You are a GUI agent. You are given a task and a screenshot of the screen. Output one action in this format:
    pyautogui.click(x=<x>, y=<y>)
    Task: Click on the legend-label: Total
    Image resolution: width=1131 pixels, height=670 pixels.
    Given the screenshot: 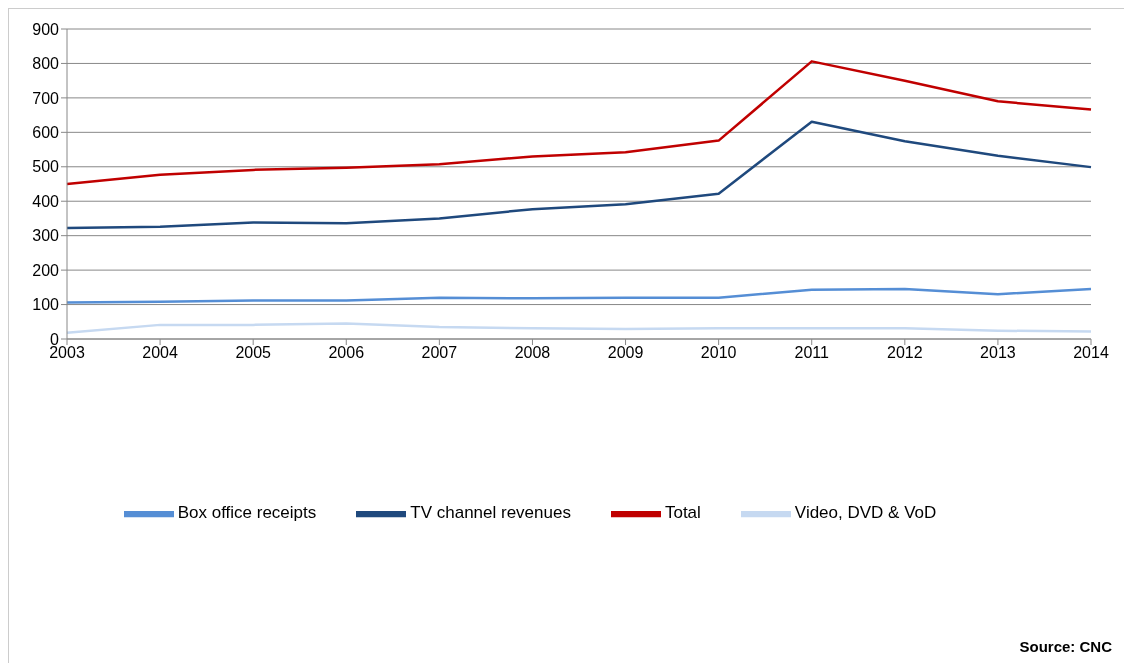 What is the action you would take?
    pyautogui.click(x=682, y=513)
    